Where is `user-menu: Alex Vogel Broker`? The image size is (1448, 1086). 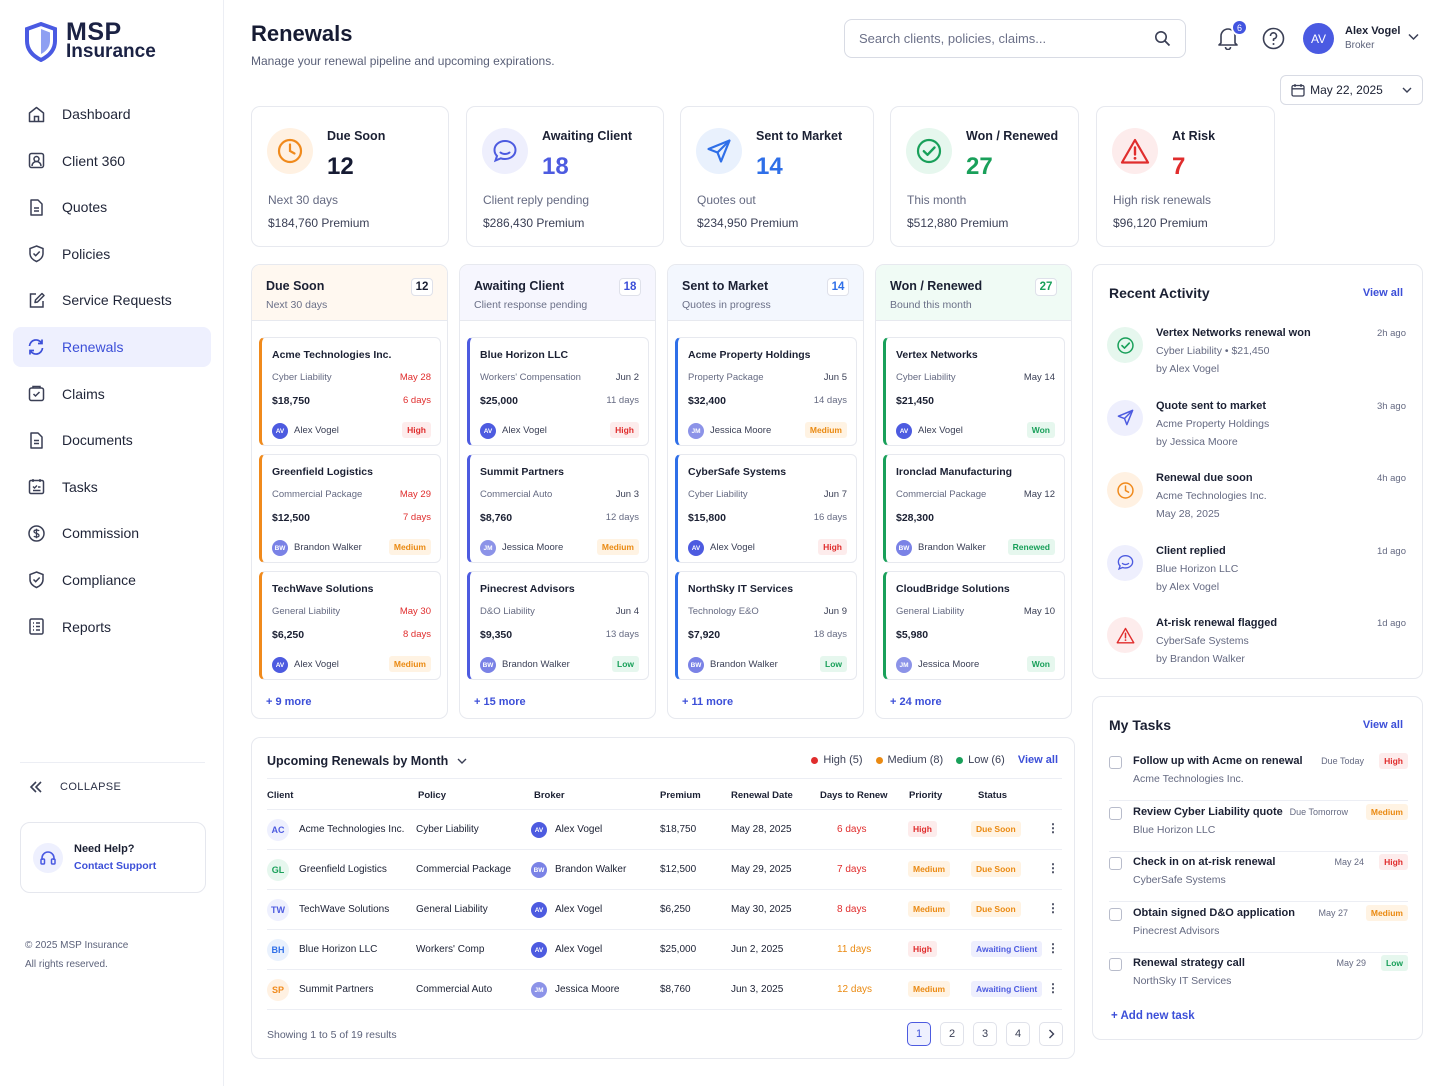 user-menu: Alex Vogel Broker is located at coordinates (1372, 38).